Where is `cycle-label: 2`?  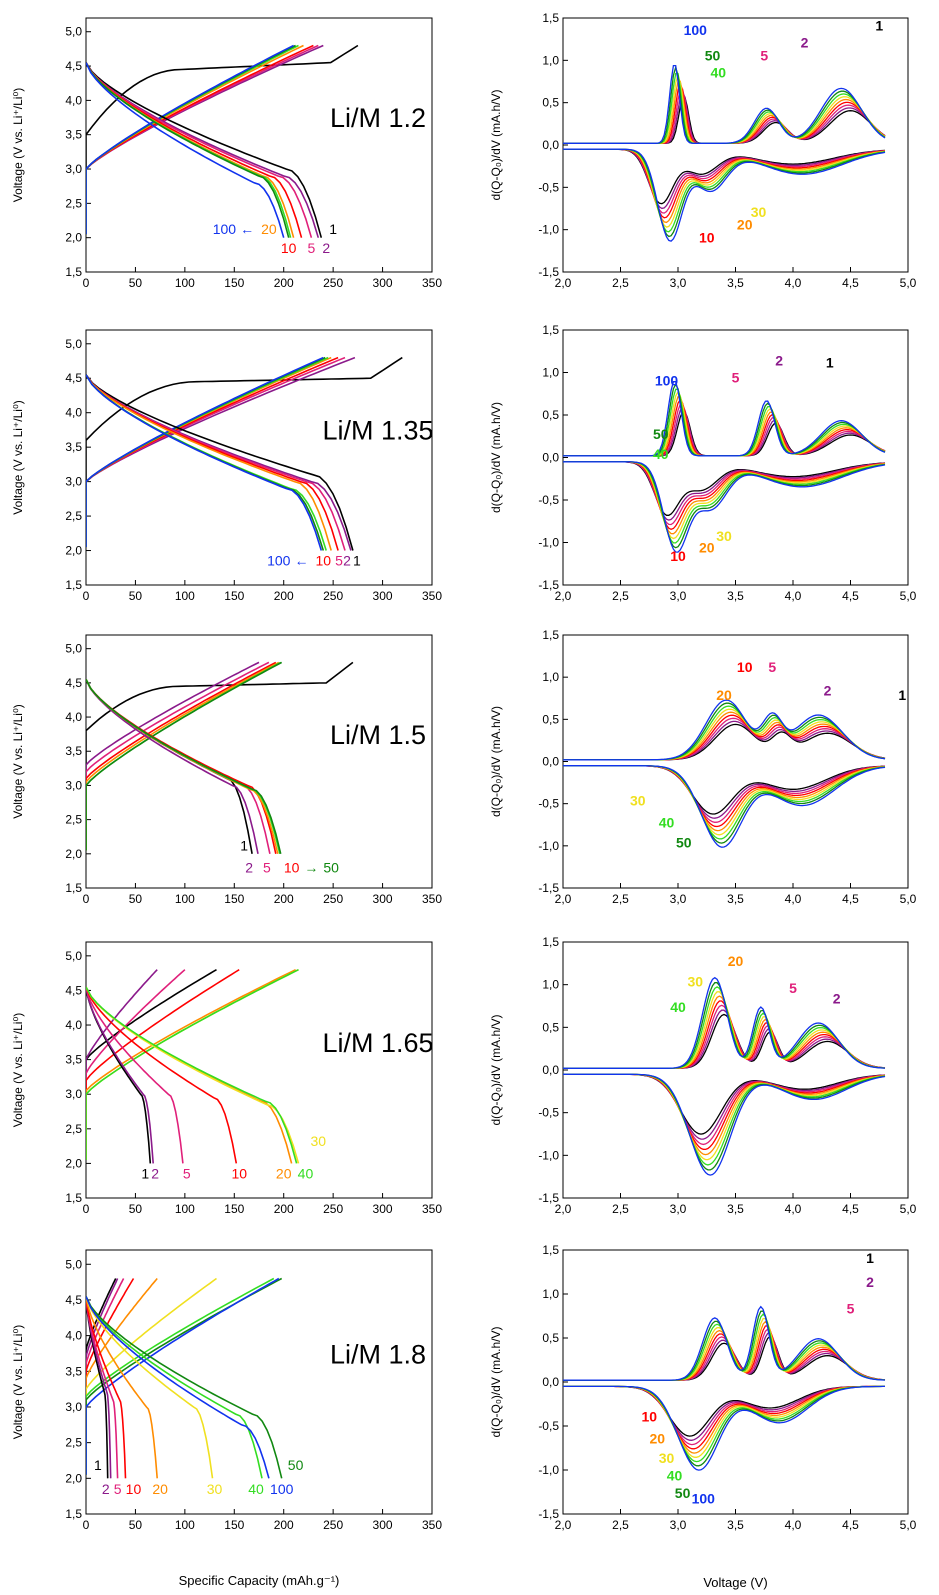
cycle-label: 2 is located at coordinates (837, 998).